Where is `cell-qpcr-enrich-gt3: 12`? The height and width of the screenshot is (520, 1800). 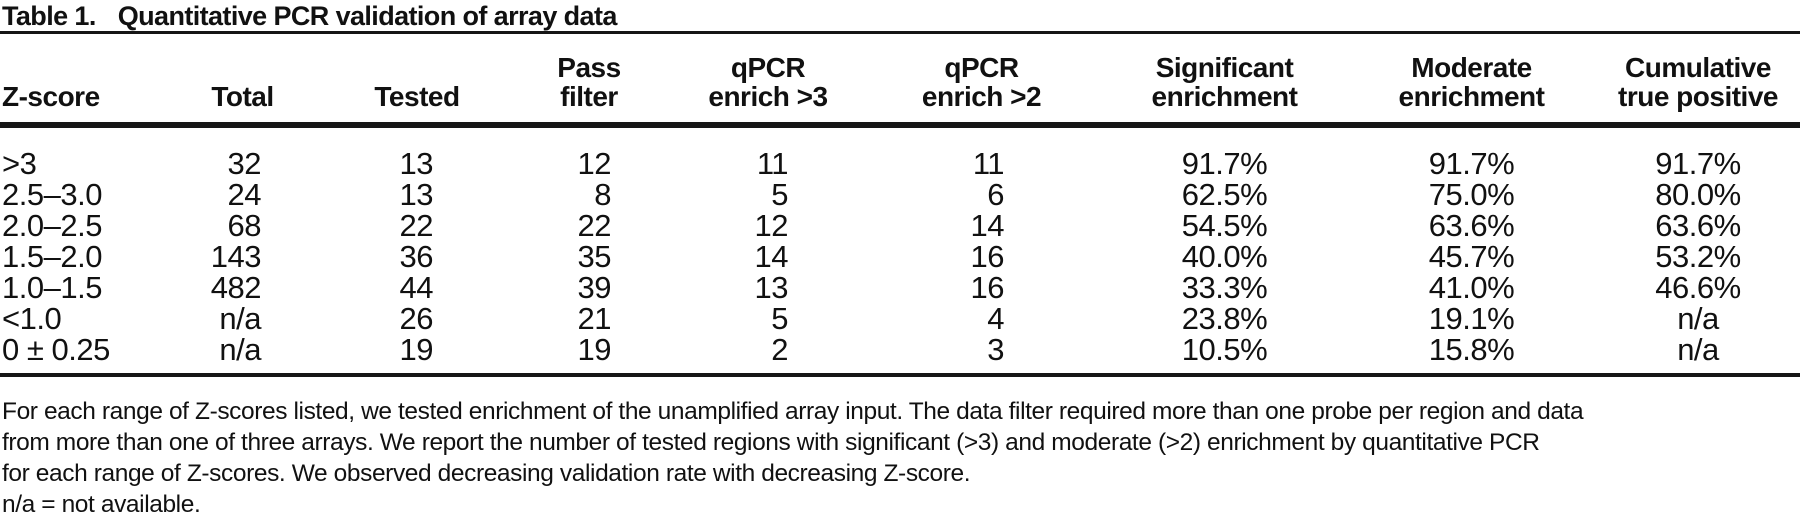
cell-qpcr-enrich-gt3: 12 is located at coordinates (771, 225).